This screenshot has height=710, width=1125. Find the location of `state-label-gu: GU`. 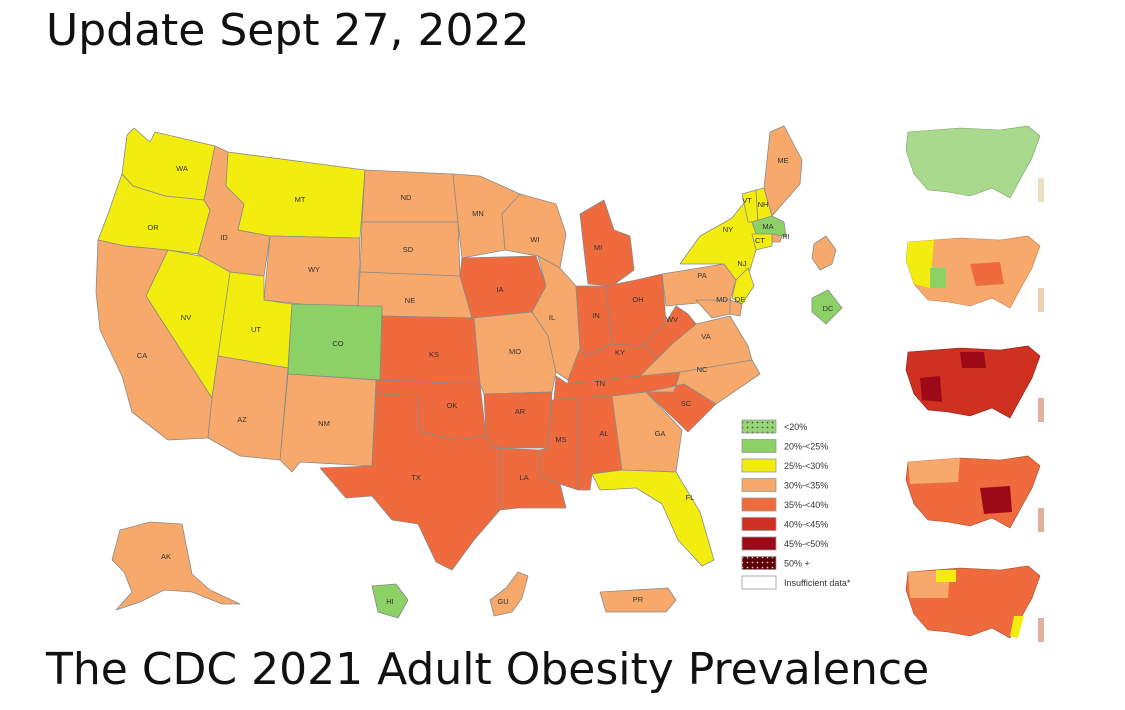

state-label-gu: GU is located at coordinates (502, 601).